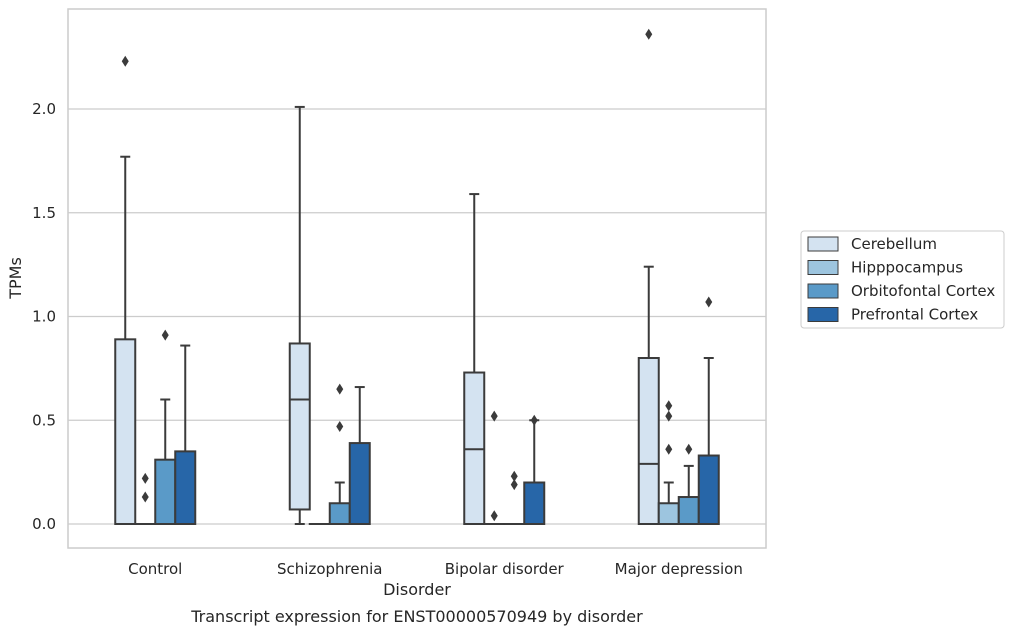  I want to click on legend-frame, so click(902, 279).